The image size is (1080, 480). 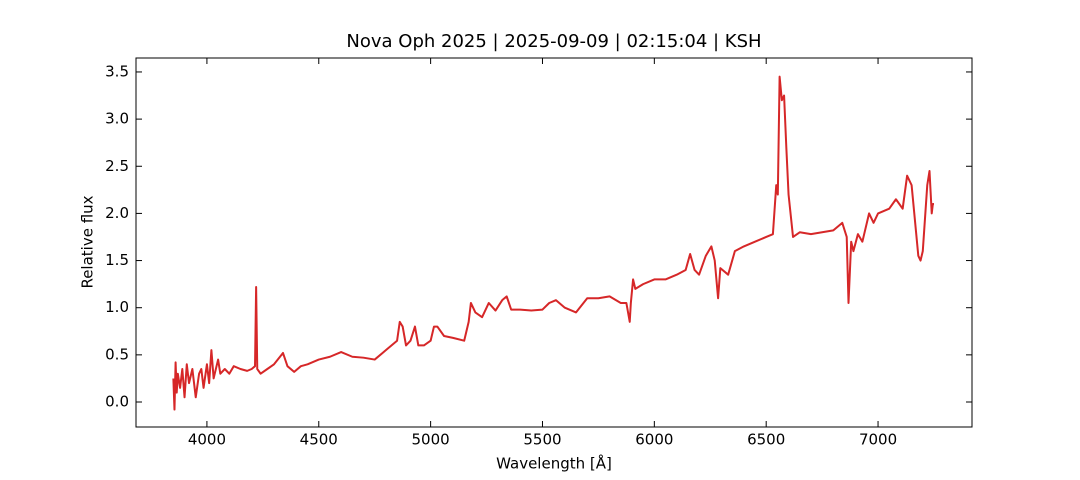 What do you see at coordinates (878, 440) in the screenshot?
I see `x-tick-label: 7000` at bounding box center [878, 440].